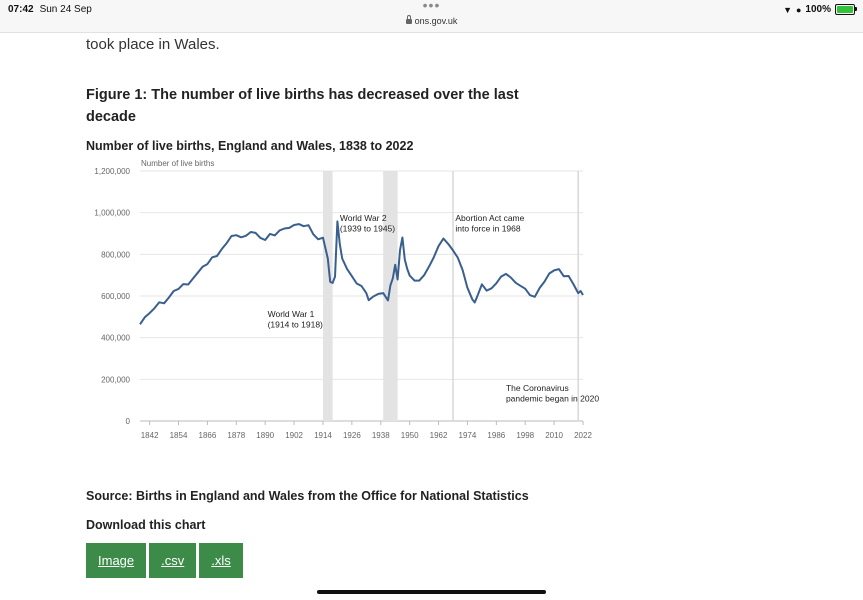  What do you see at coordinates (295, 324) in the screenshot?
I see `annotation-line: (1914 to 1918)` at bounding box center [295, 324].